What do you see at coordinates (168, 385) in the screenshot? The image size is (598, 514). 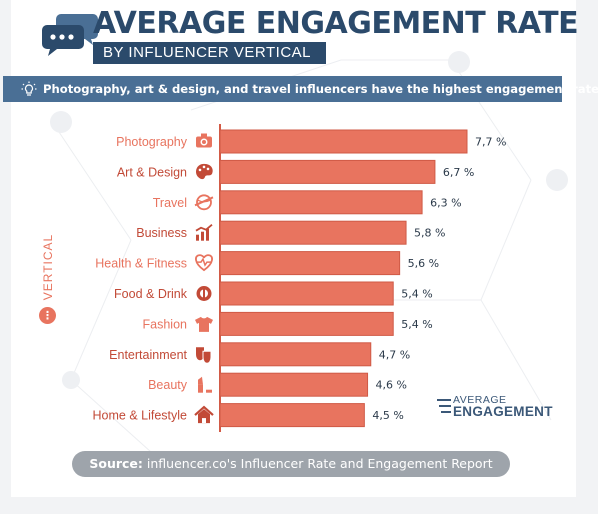 I see `category-label: Beauty` at bounding box center [168, 385].